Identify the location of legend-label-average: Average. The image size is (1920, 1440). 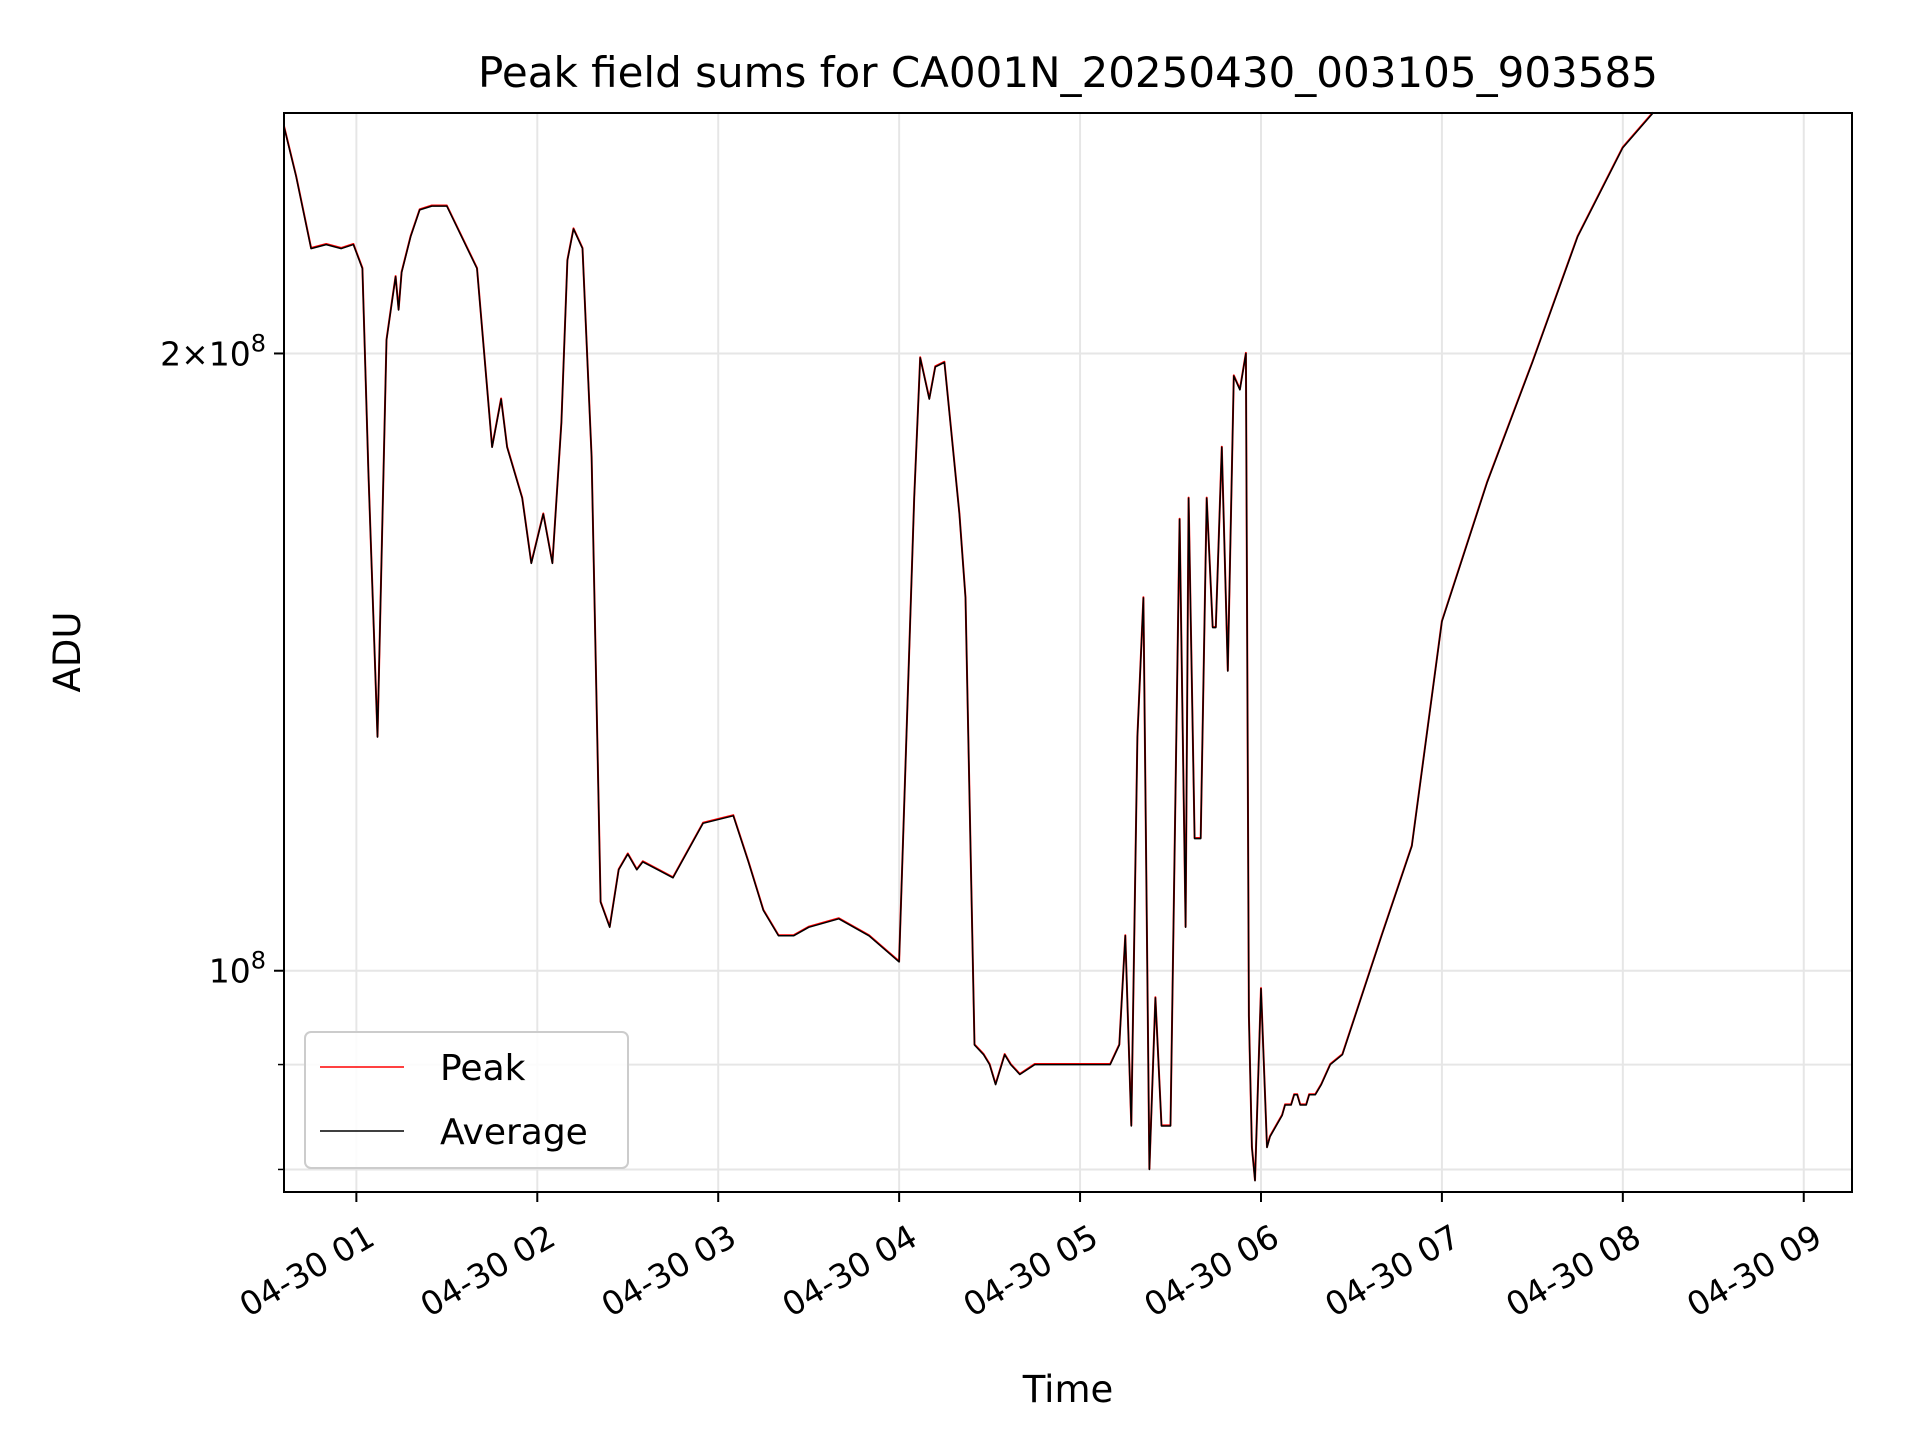
(514, 1132).